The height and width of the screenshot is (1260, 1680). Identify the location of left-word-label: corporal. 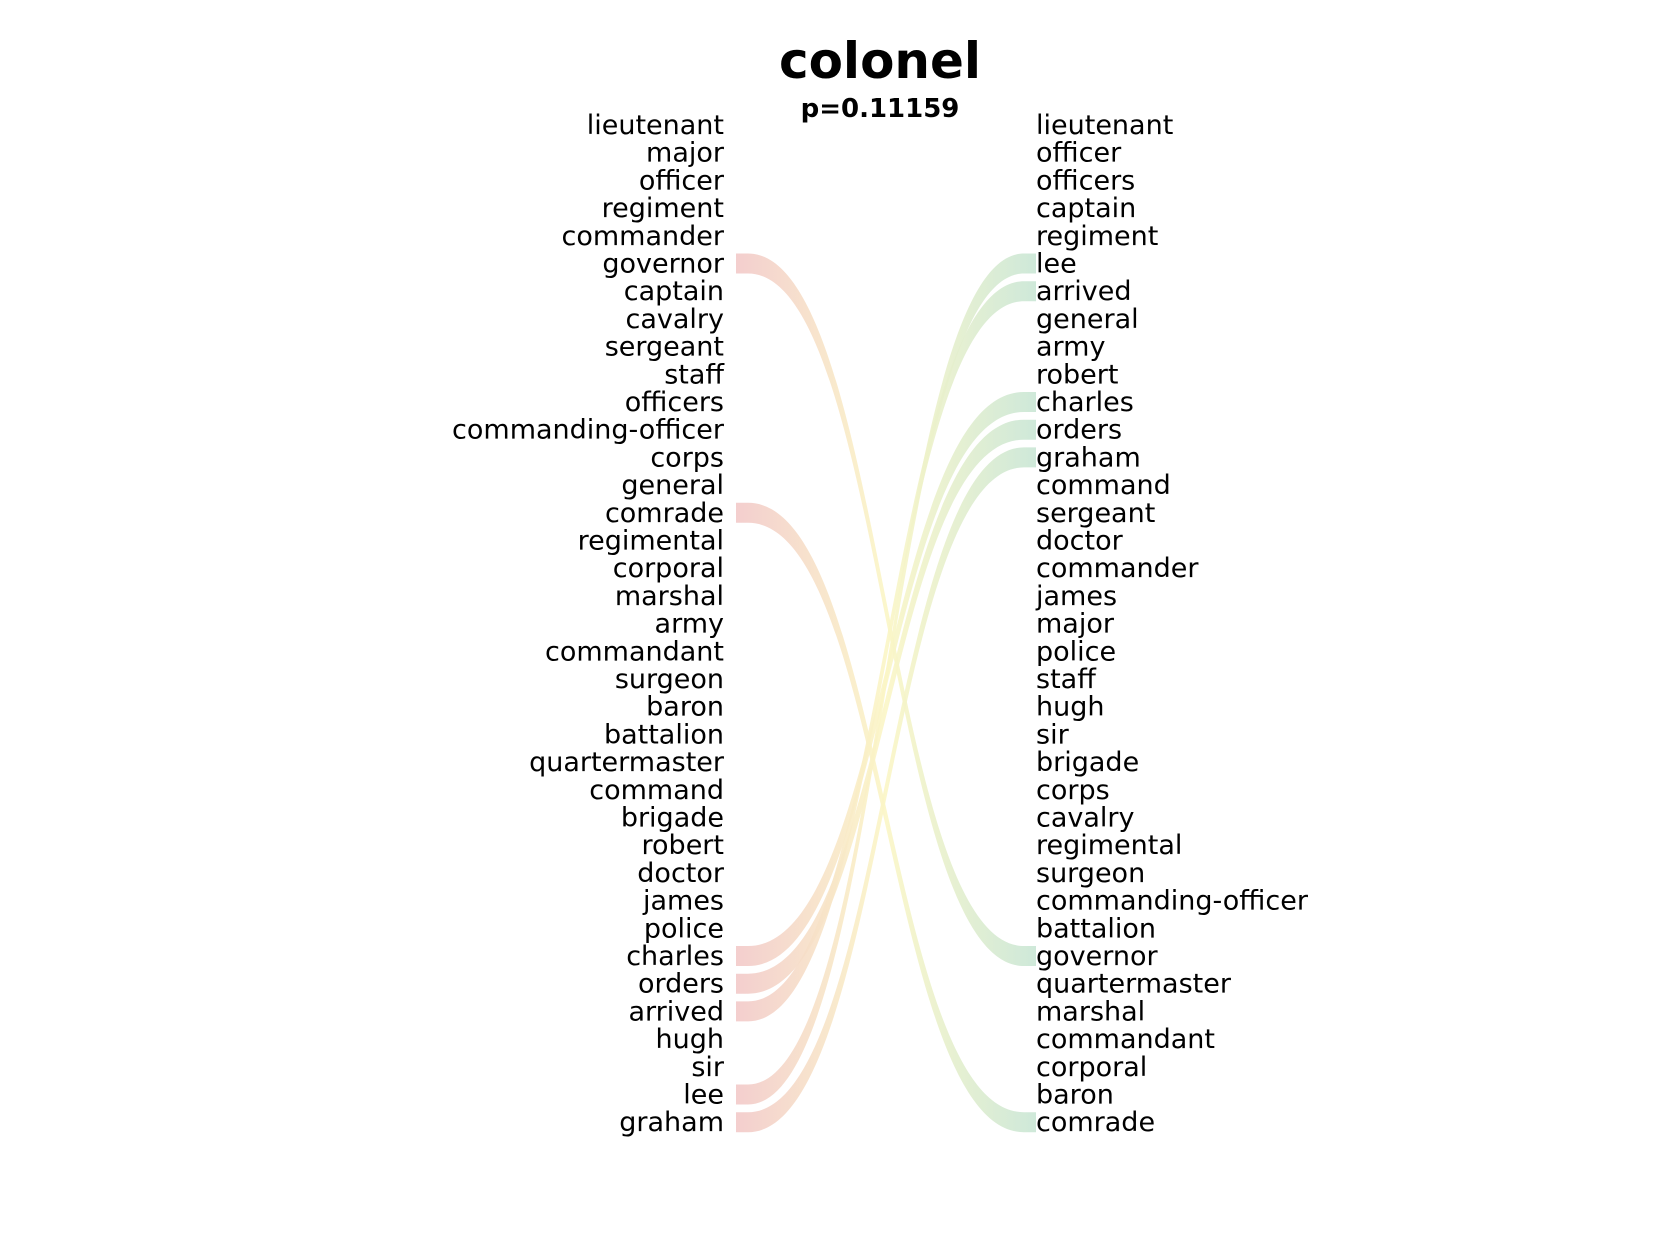
(668, 568).